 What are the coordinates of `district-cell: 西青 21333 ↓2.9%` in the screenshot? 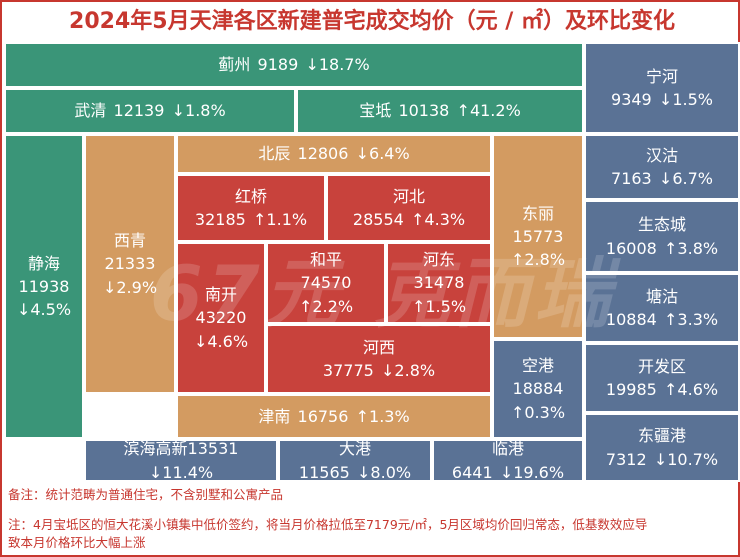 It's located at (130, 264).